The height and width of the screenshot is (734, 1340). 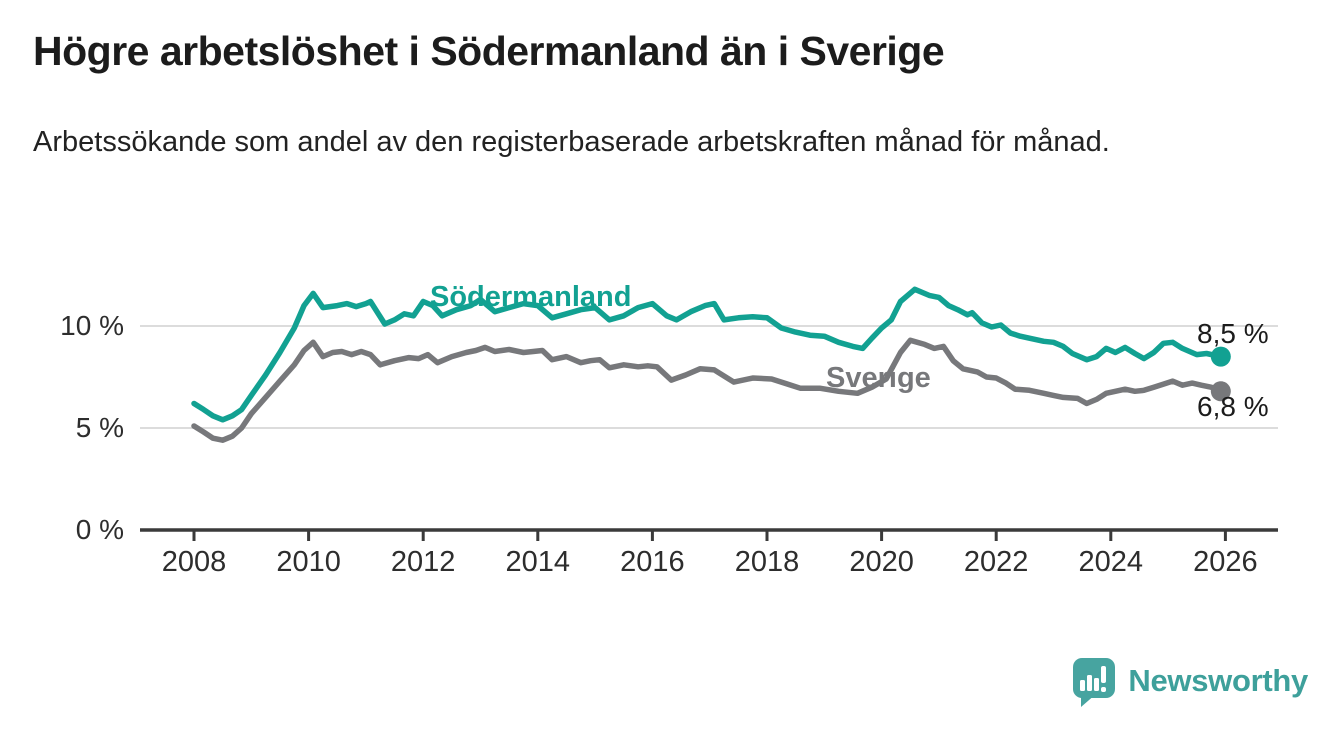 What do you see at coordinates (99, 529) in the screenshot?
I see `y-tick-label: 0 %` at bounding box center [99, 529].